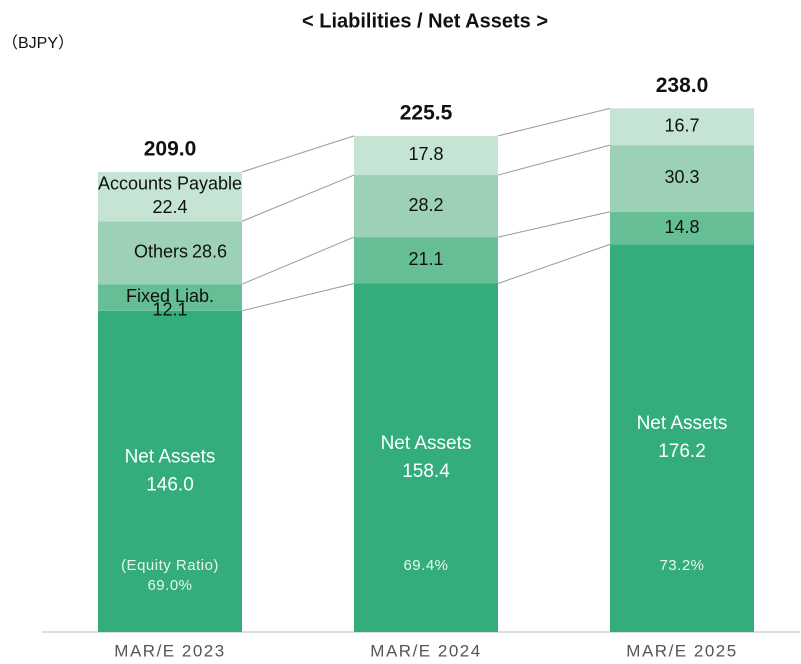 This screenshot has width=801, height=664. Describe the element at coordinates (170, 184) in the screenshot. I see `series-name-label: Accounts Payable` at that location.